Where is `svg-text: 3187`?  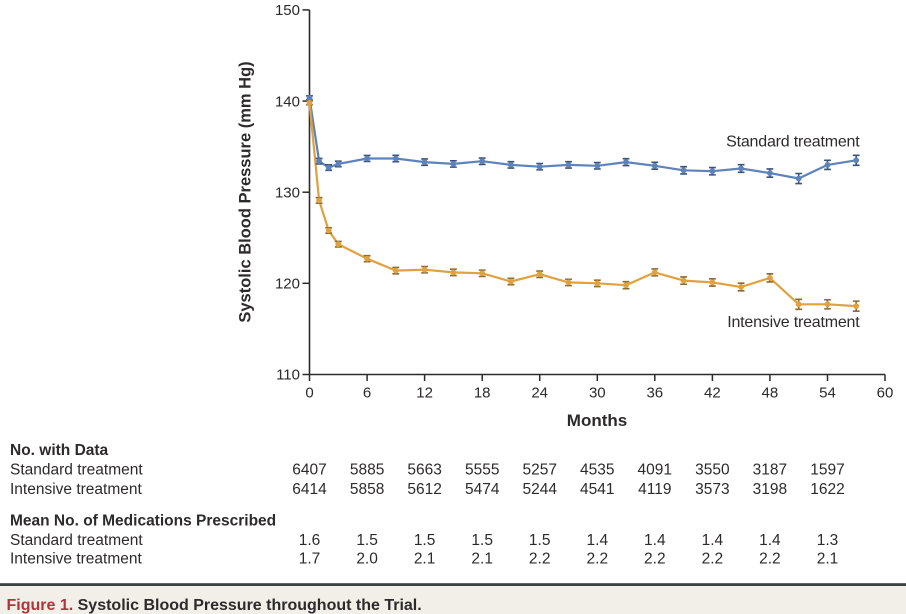
svg-text: 3187 is located at coordinates (770, 470).